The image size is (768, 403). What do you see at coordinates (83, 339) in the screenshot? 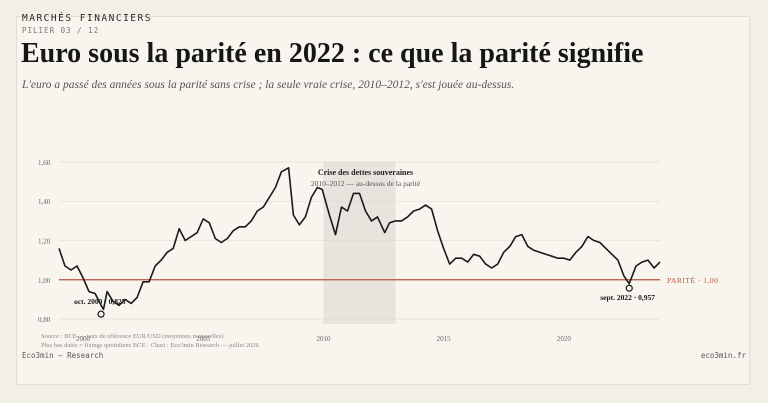
I see `x-tick-label: 2000` at bounding box center [83, 339].